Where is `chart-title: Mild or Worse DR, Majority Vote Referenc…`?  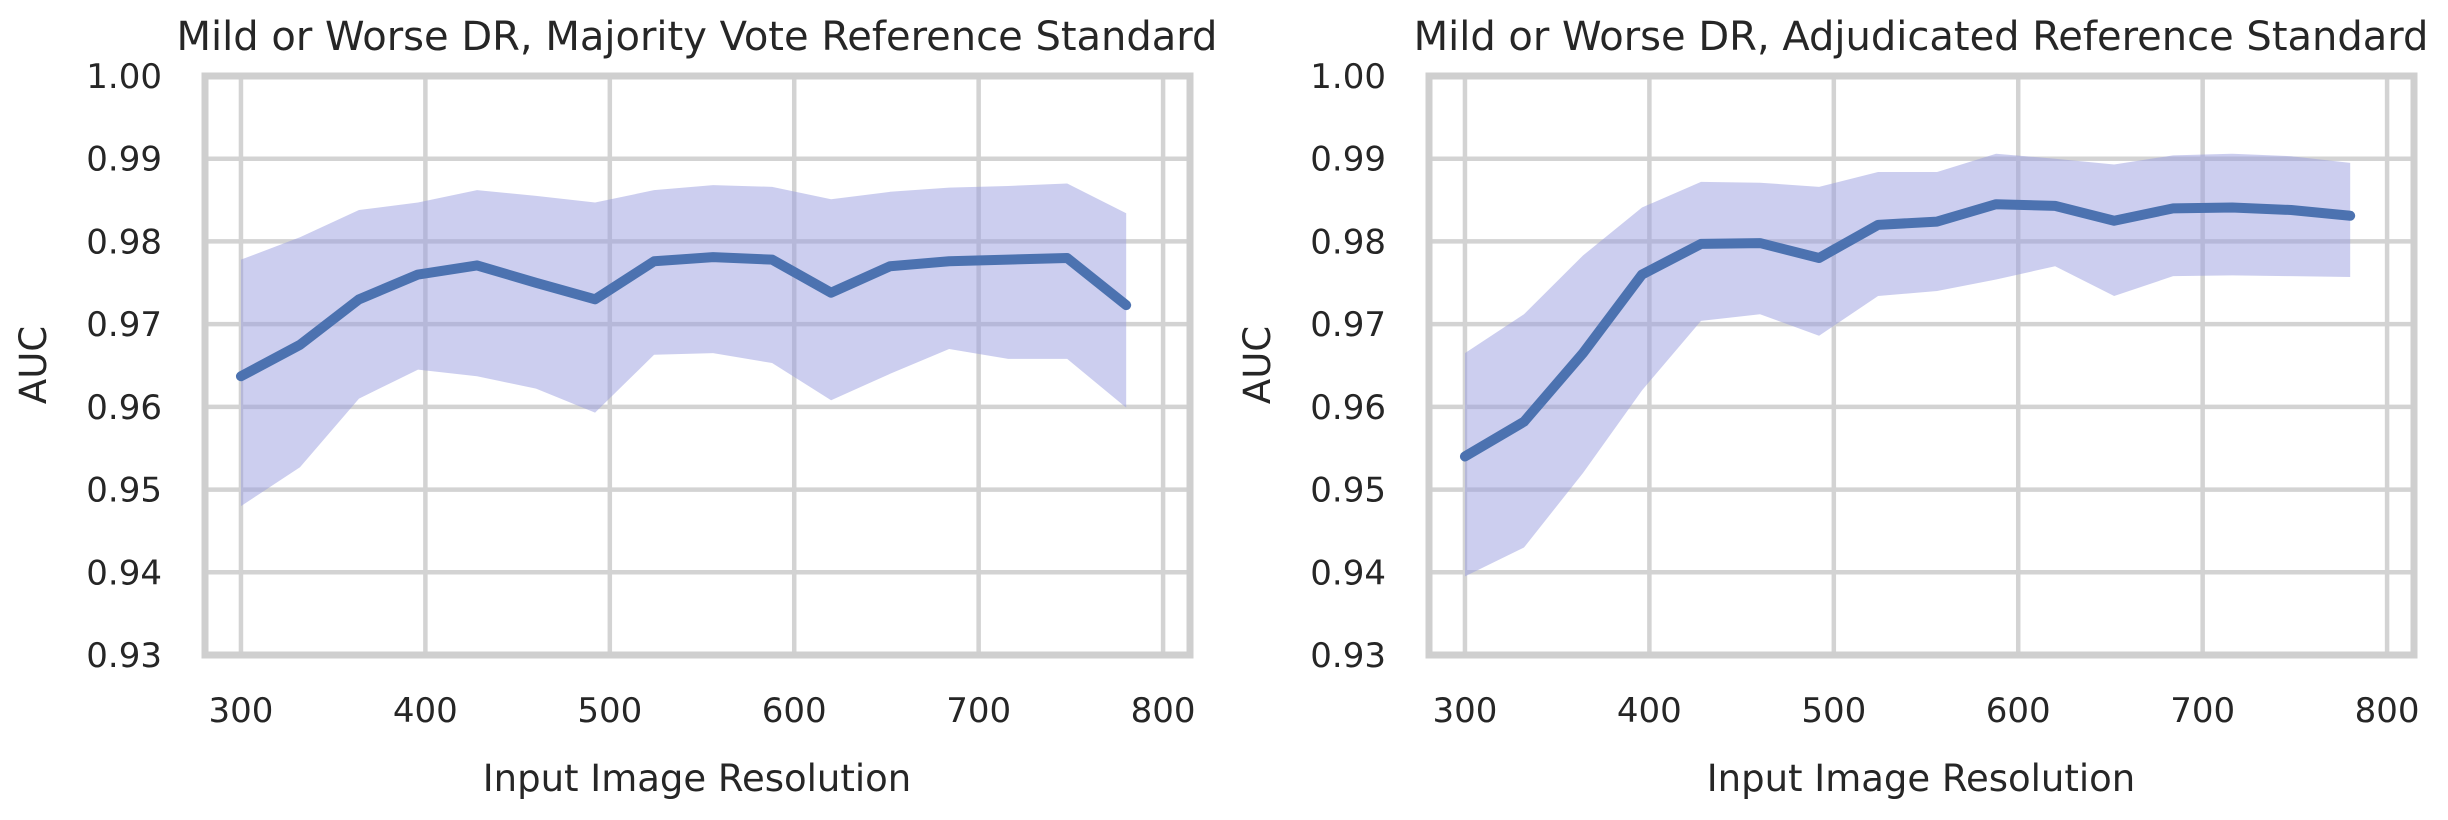
chart-title: Mild or Worse DR, Majority Vote Referenc… is located at coordinates (697, 37).